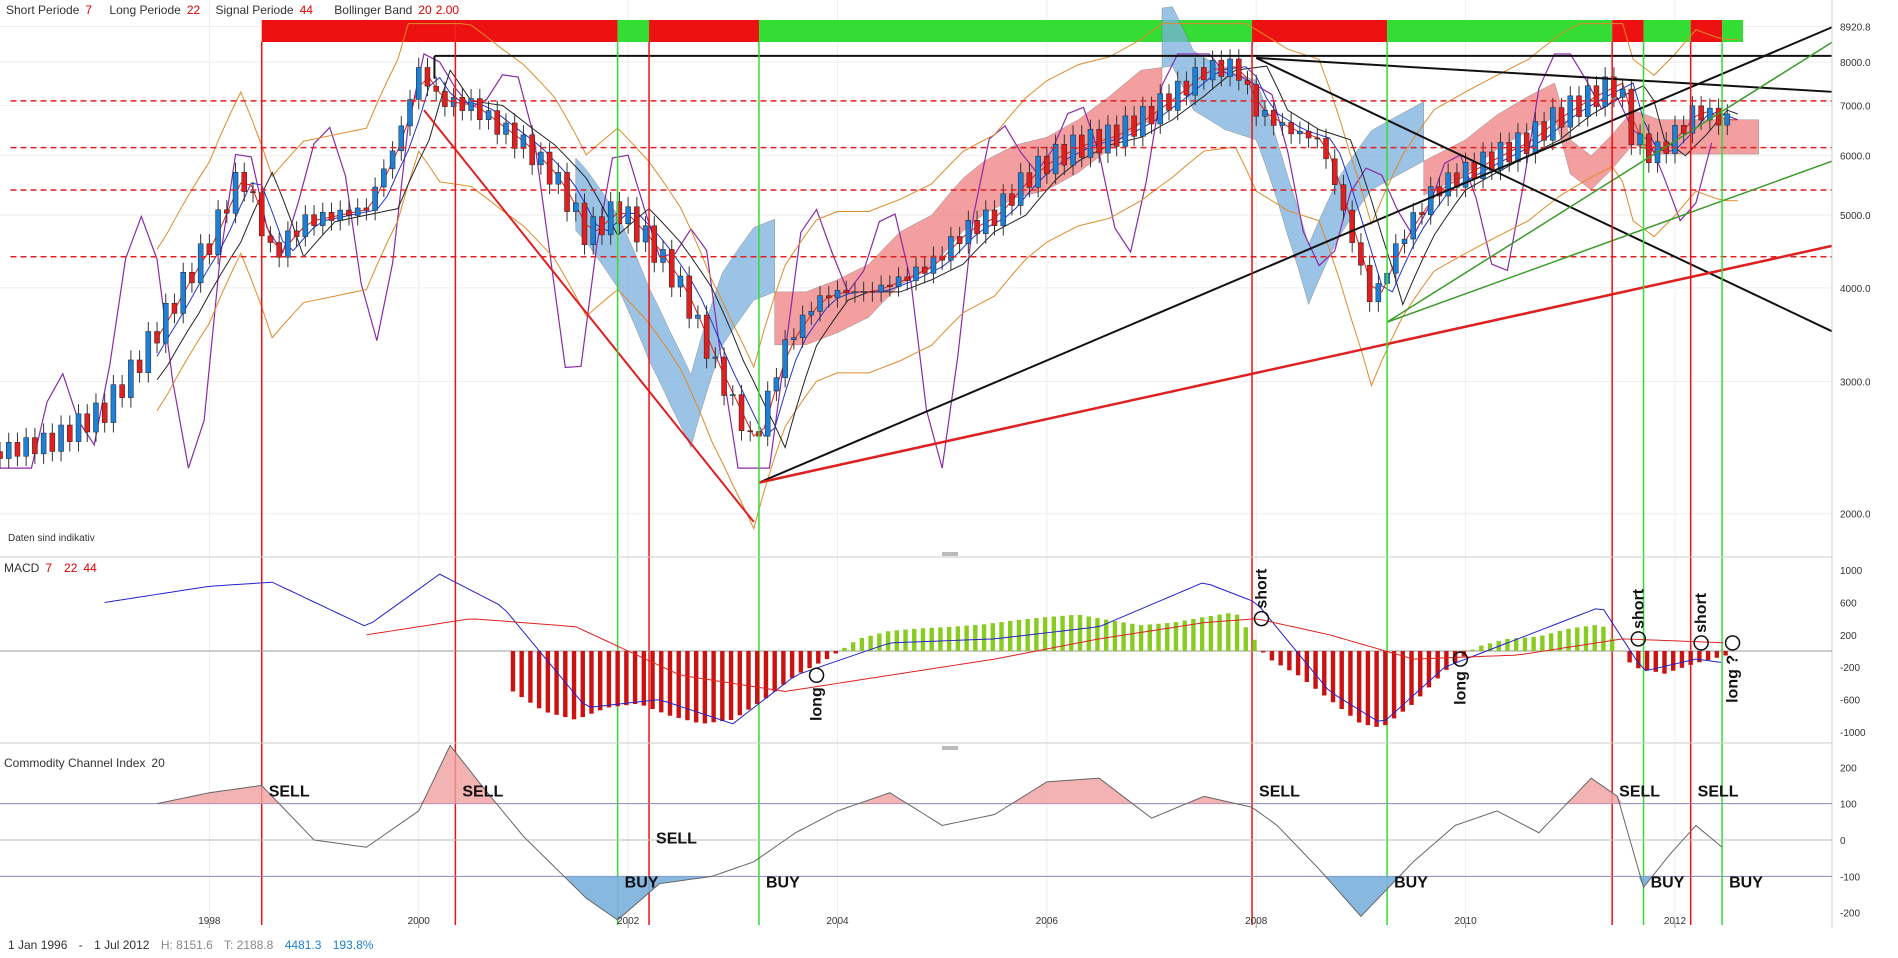  What do you see at coordinates (1855, 63) in the screenshot?
I see `price-tick-label: 8000.0` at bounding box center [1855, 63].